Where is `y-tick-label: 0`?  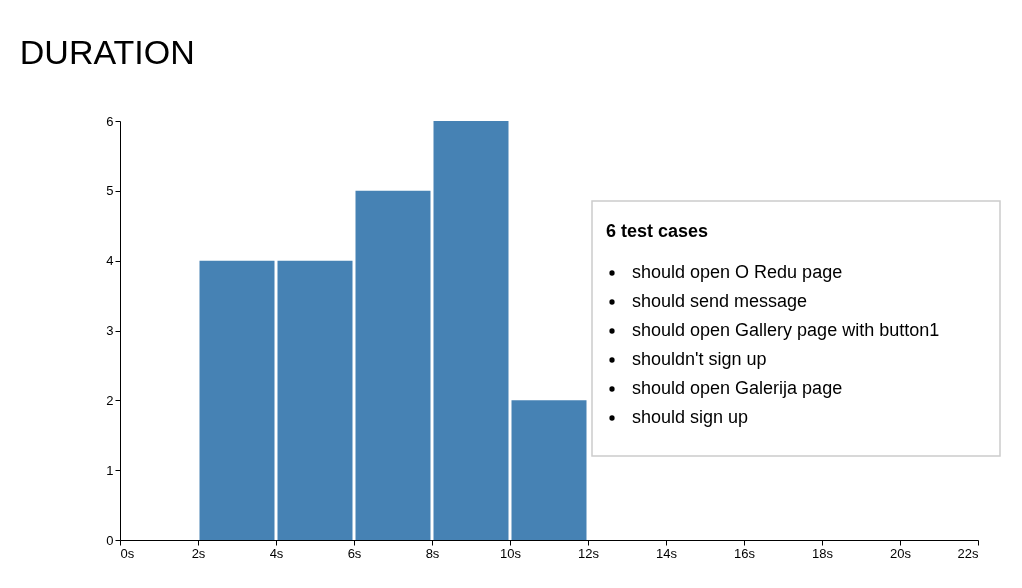 y-tick-label: 0 is located at coordinates (110, 540).